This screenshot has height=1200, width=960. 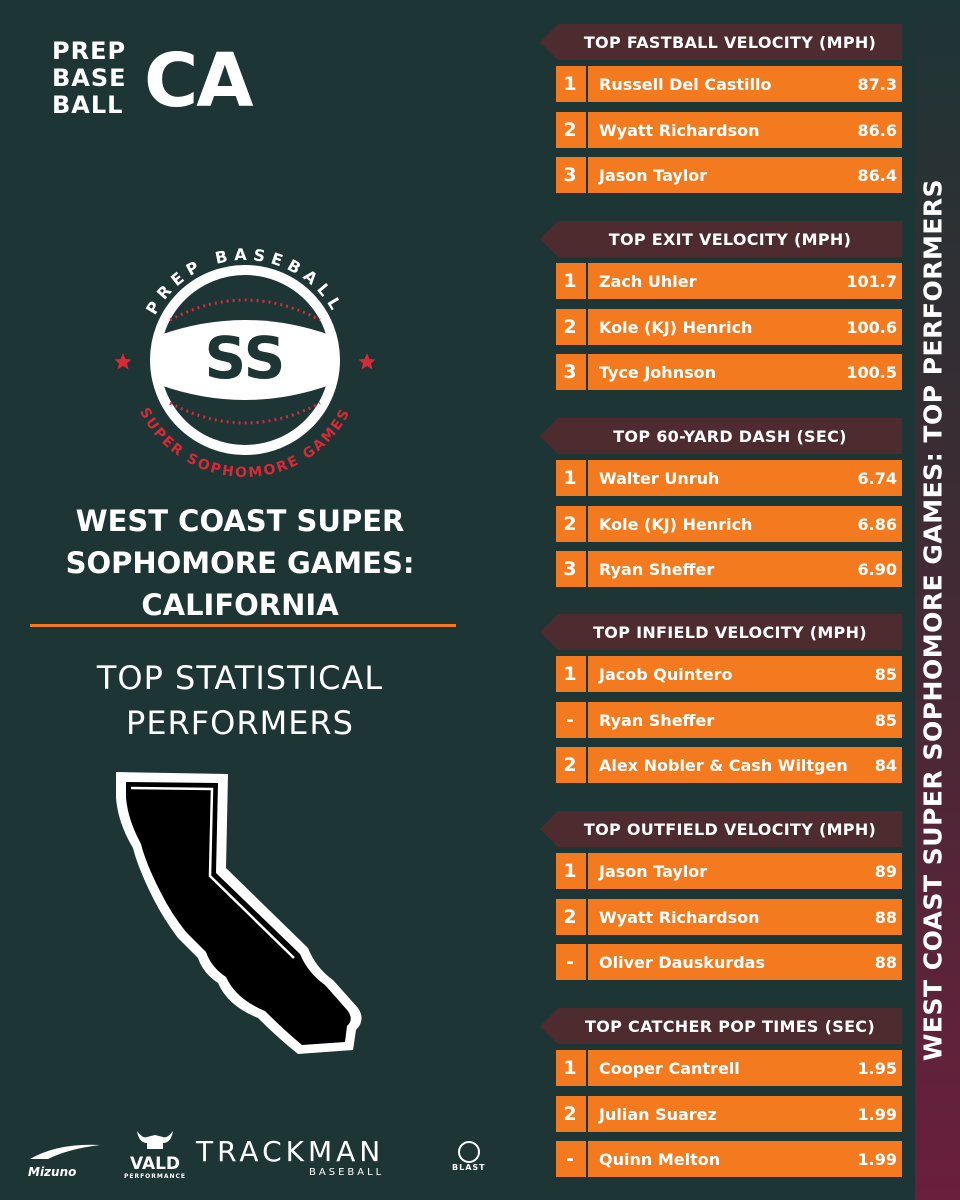 I want to click on stat-value: 1.95, so click(x=877, y=1068).